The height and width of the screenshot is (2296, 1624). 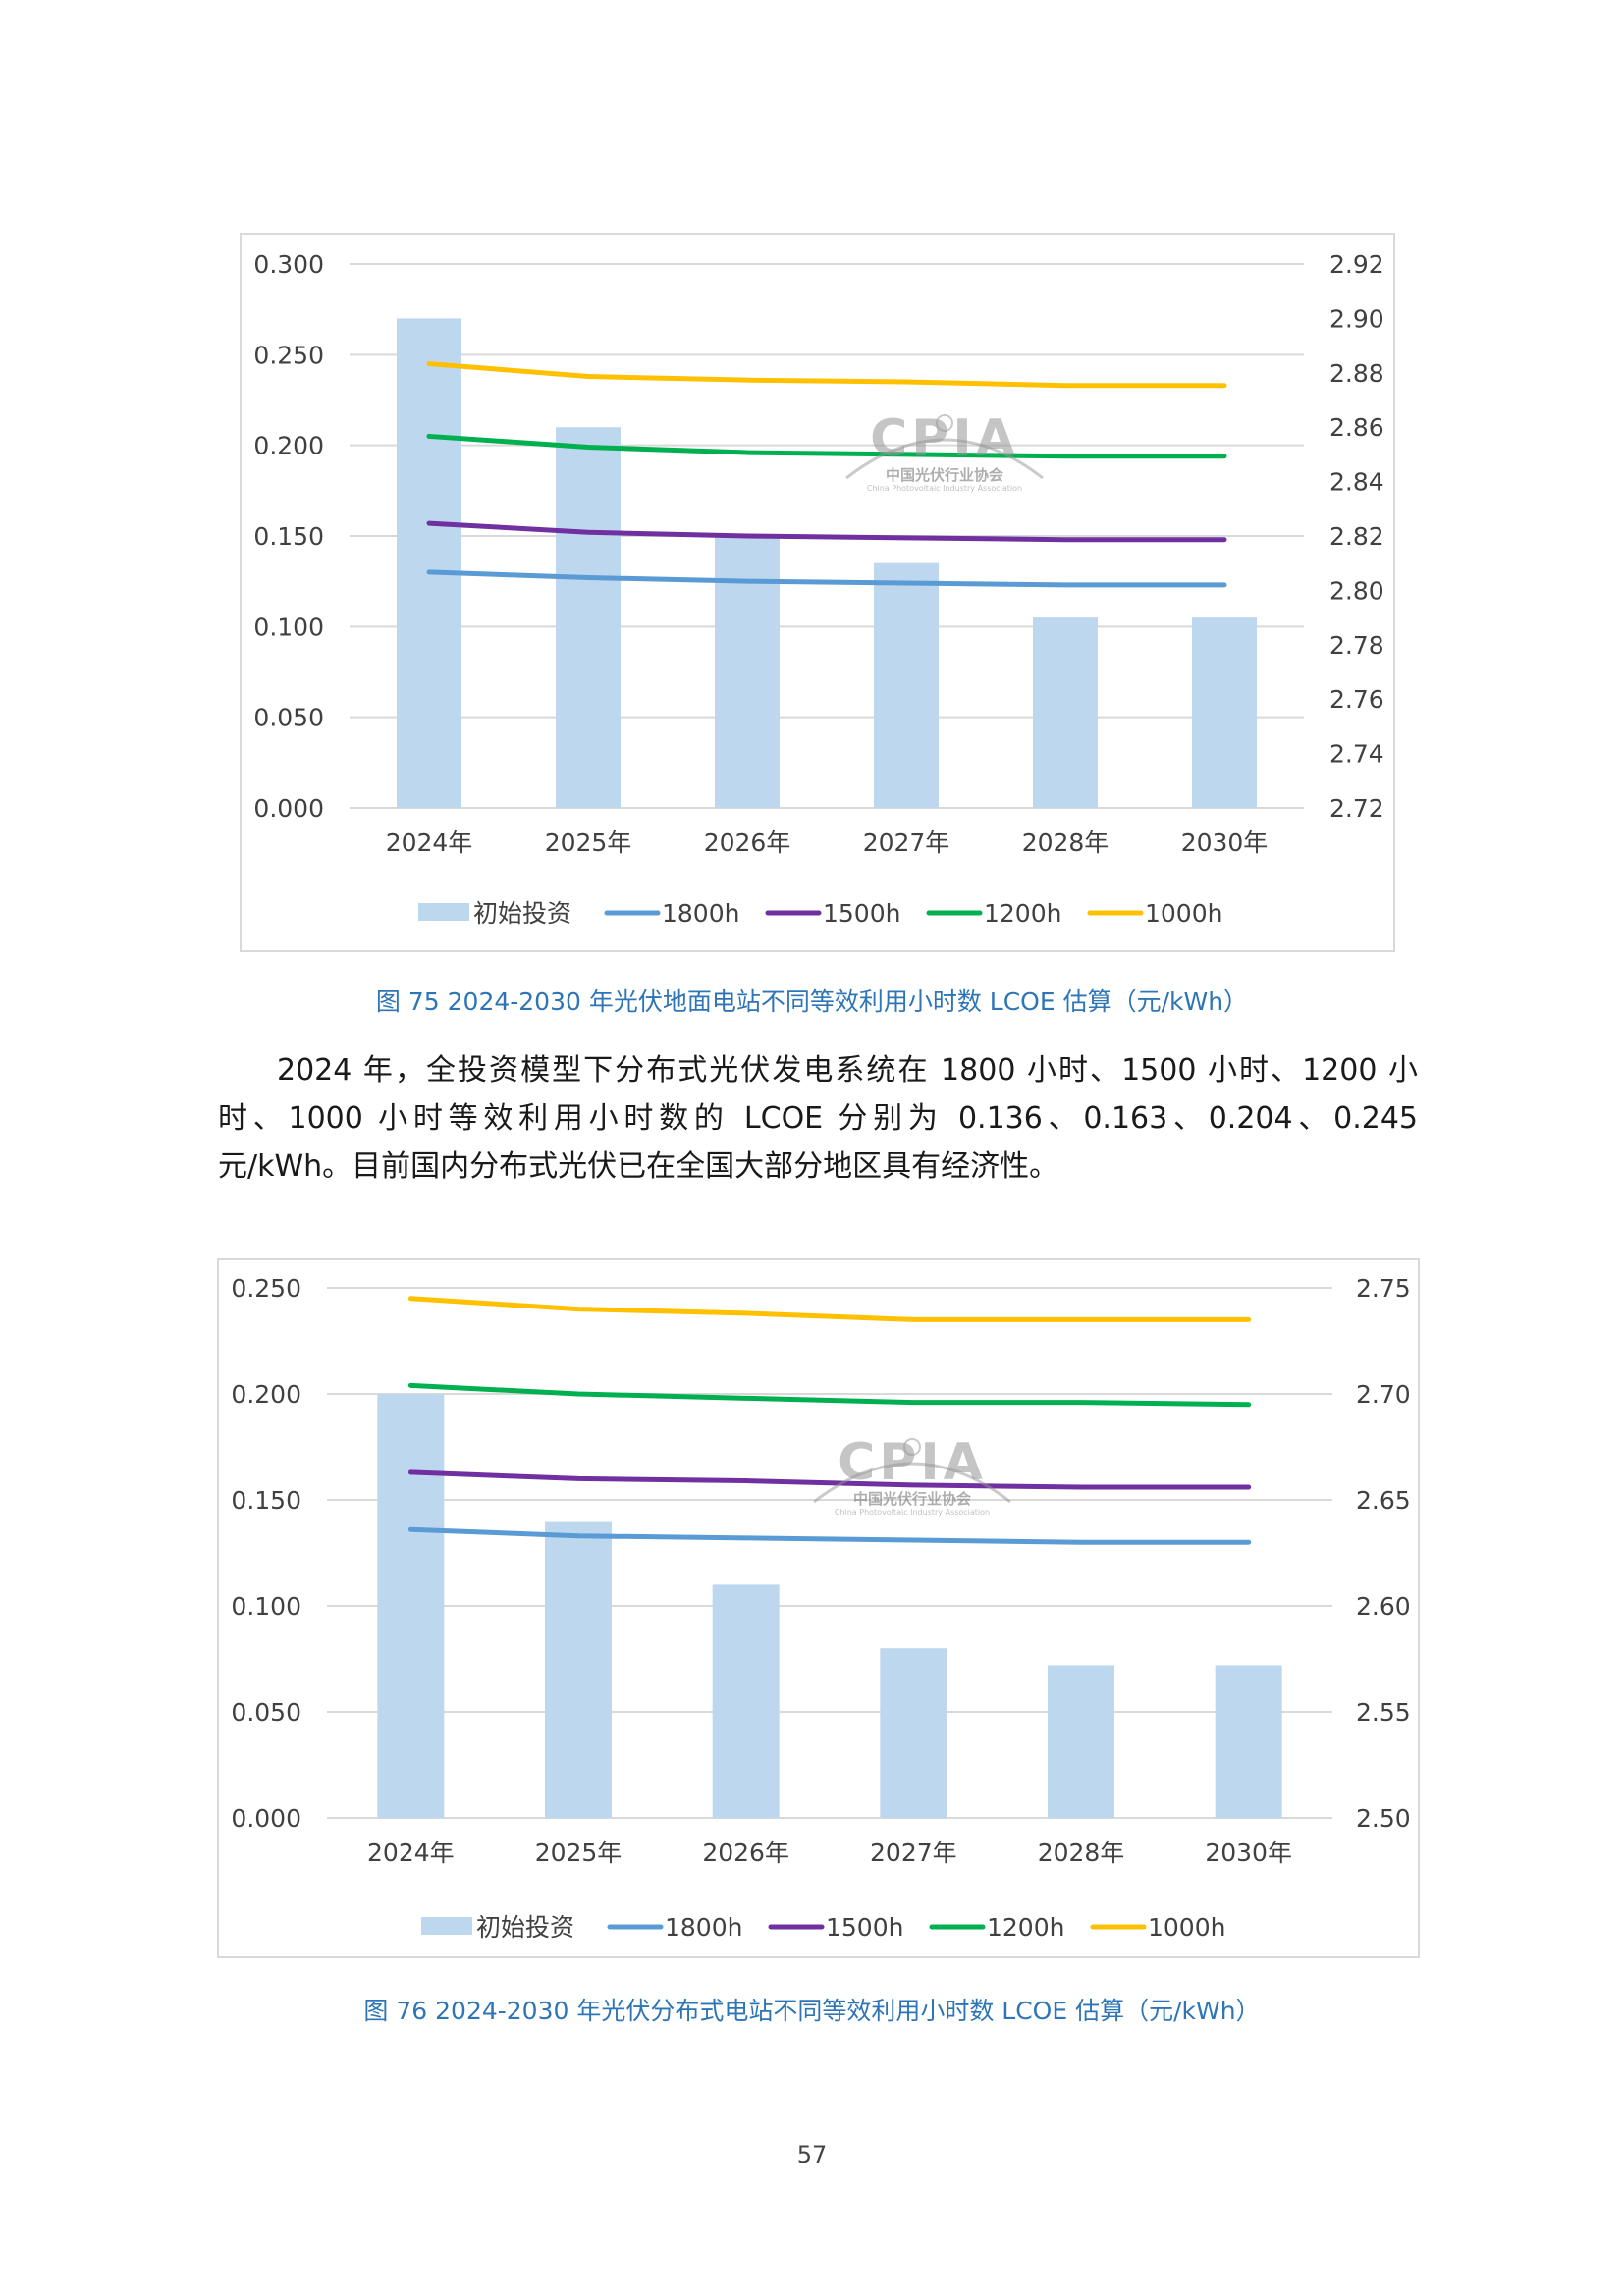 What do you see at coordinates (812, 2154) in the screenshot?
I see `page-number: 57` at bounding box center [812, 2154].